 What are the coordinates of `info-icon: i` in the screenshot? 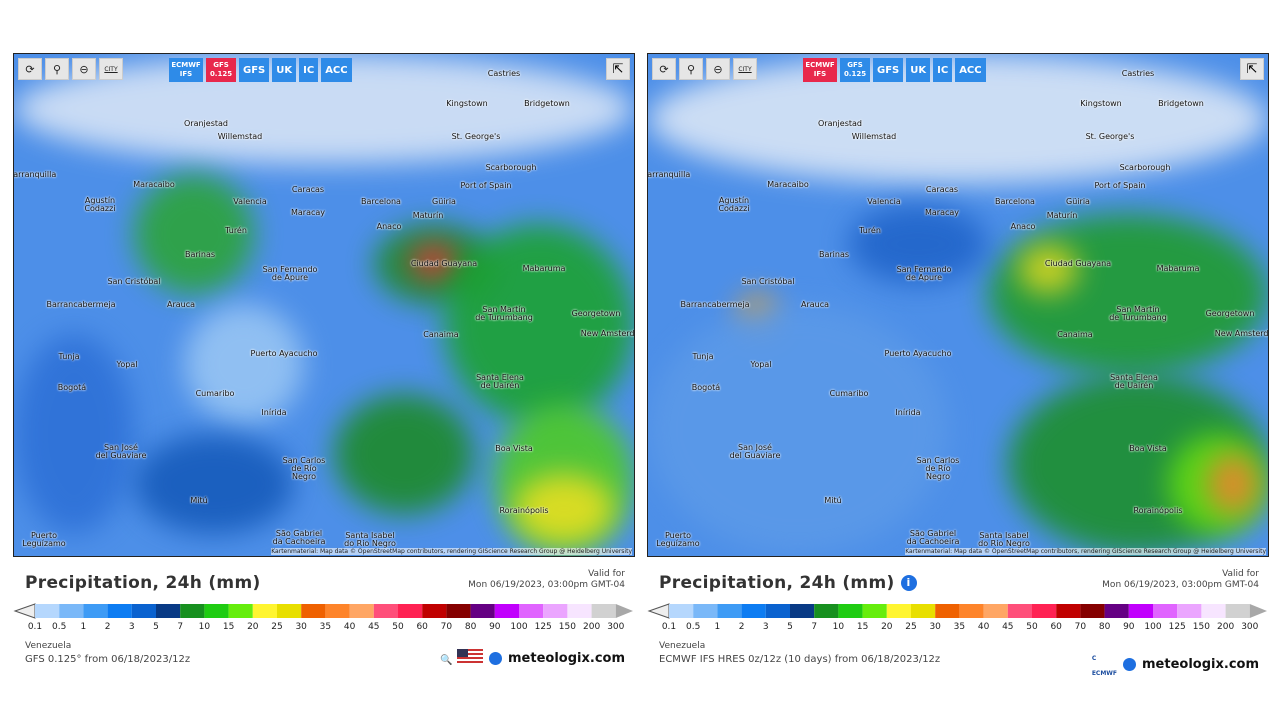 It's located at (908, 583).